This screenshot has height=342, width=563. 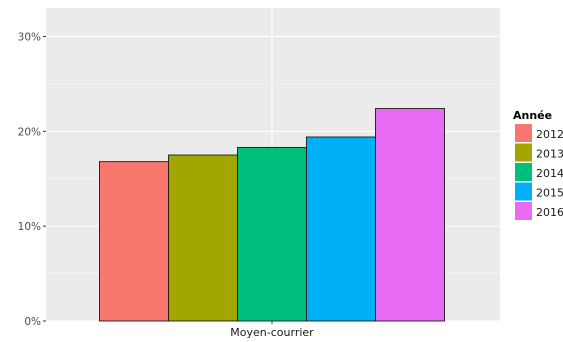 I want to click on legend-label-2012: 2012, so click(x=549, y=134).